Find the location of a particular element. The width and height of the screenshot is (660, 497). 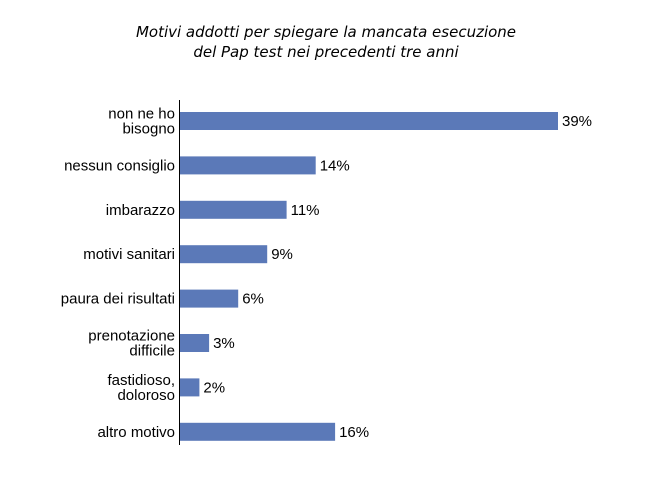

category-label-4-line-1: motivi sanitari is located at coordinates (129, 254).